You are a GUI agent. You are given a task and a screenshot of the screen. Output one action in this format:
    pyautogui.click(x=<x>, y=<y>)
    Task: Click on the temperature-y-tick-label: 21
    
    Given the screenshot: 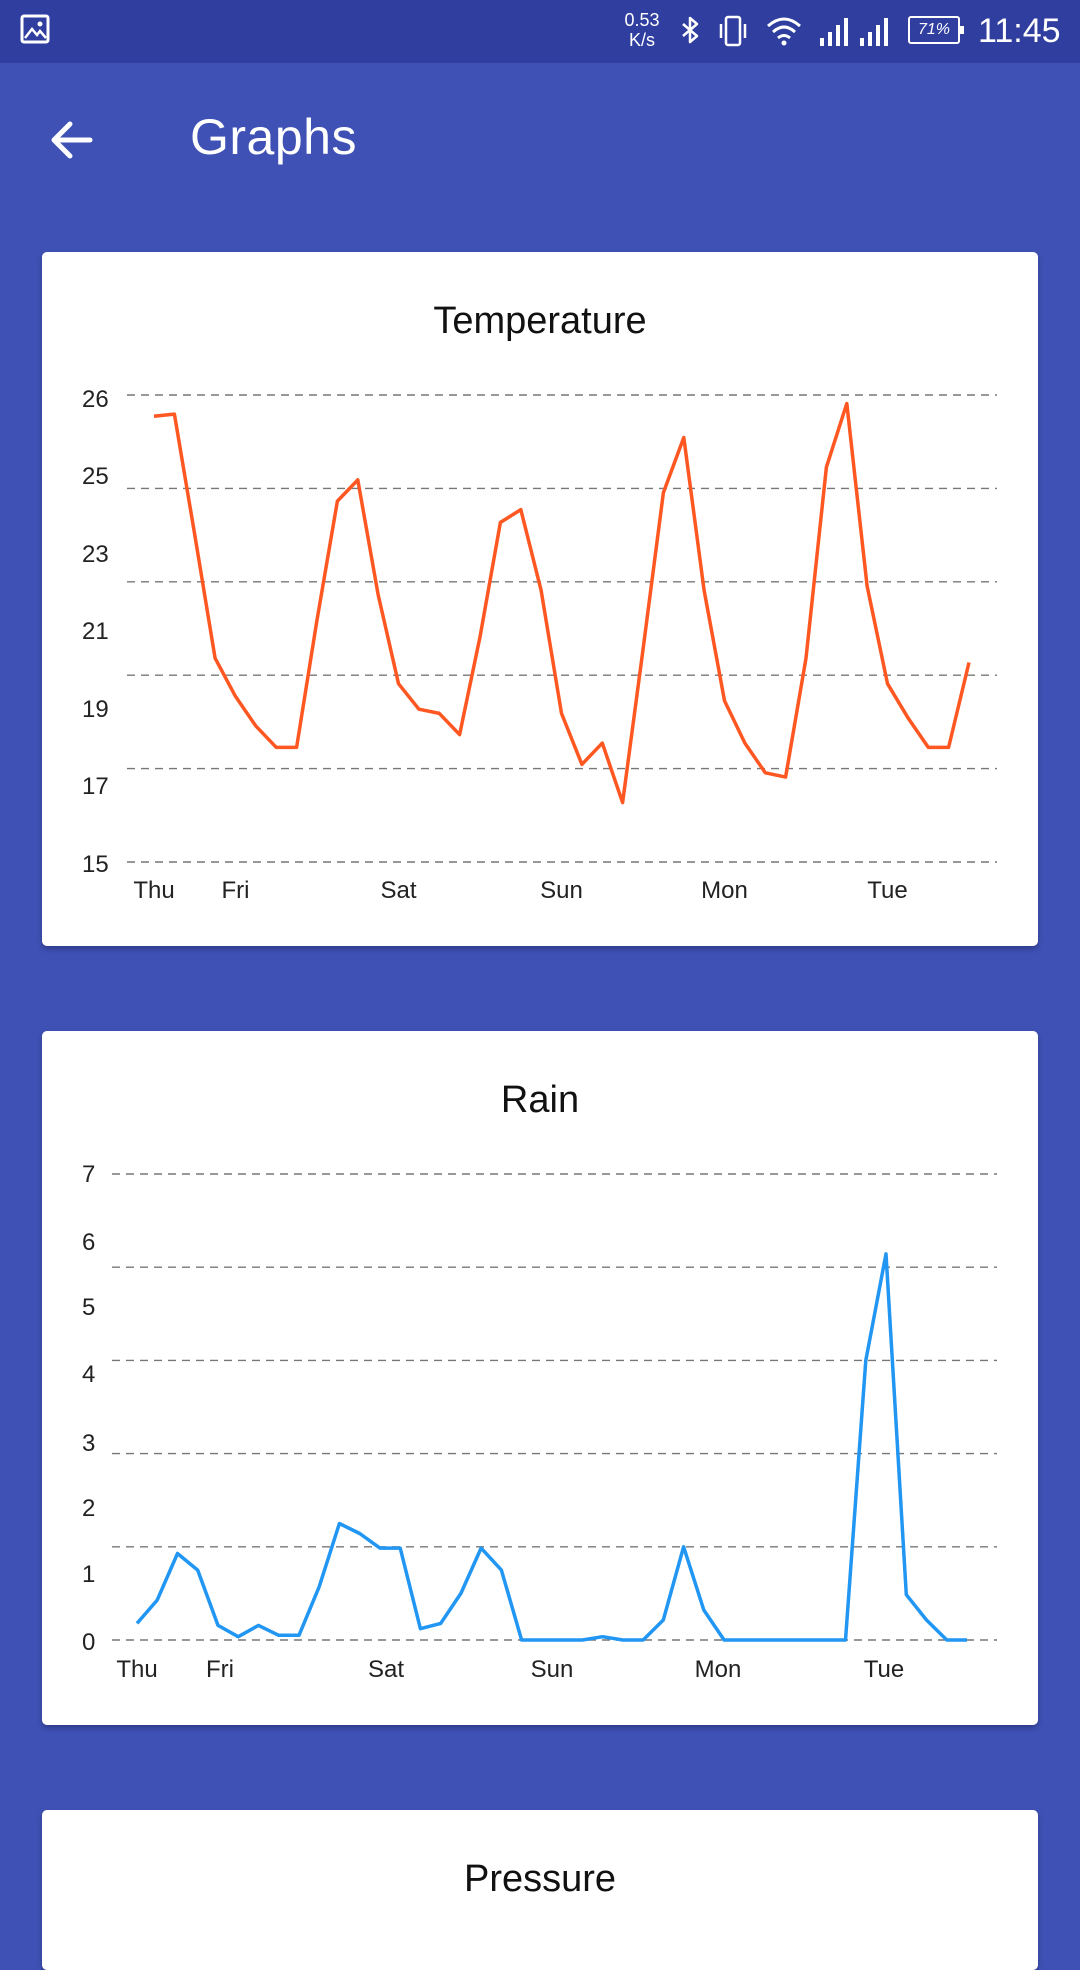 What is the action you would take?
    pyautogui.click(x=95, y=631)
    